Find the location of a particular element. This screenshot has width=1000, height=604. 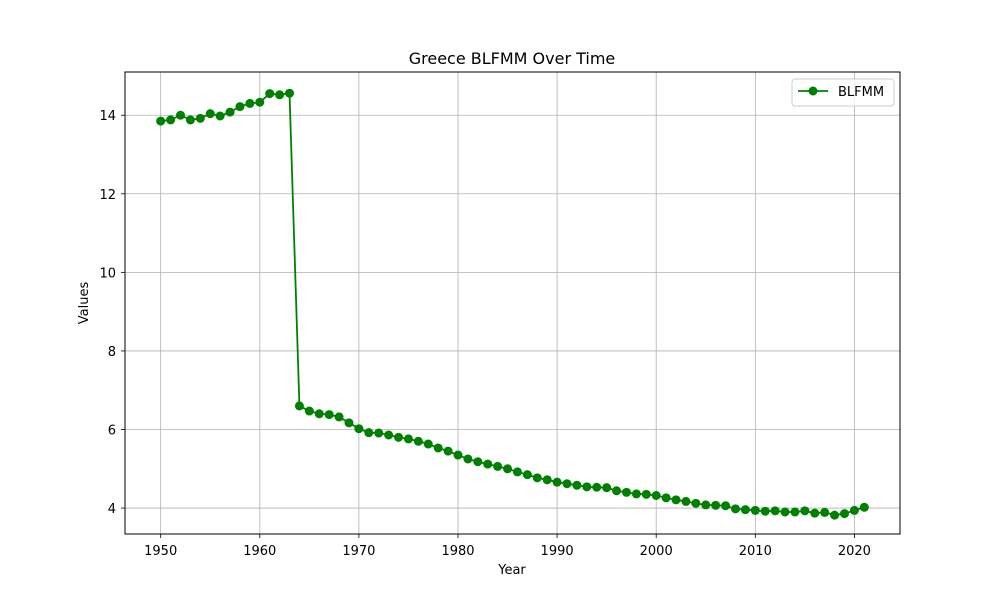

y-tick-label: 14 is located at coordinates (107, 116).